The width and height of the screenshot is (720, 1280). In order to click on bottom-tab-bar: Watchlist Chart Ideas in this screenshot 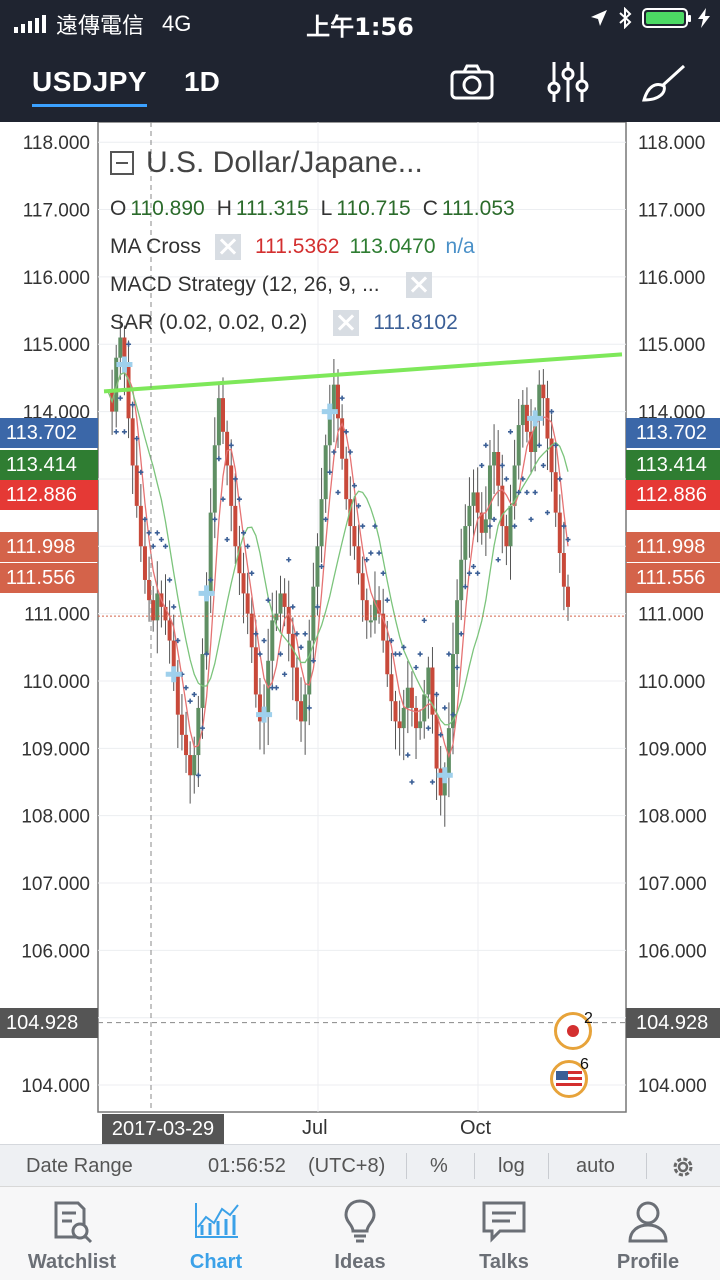, I will do `click(360, 1233)`.